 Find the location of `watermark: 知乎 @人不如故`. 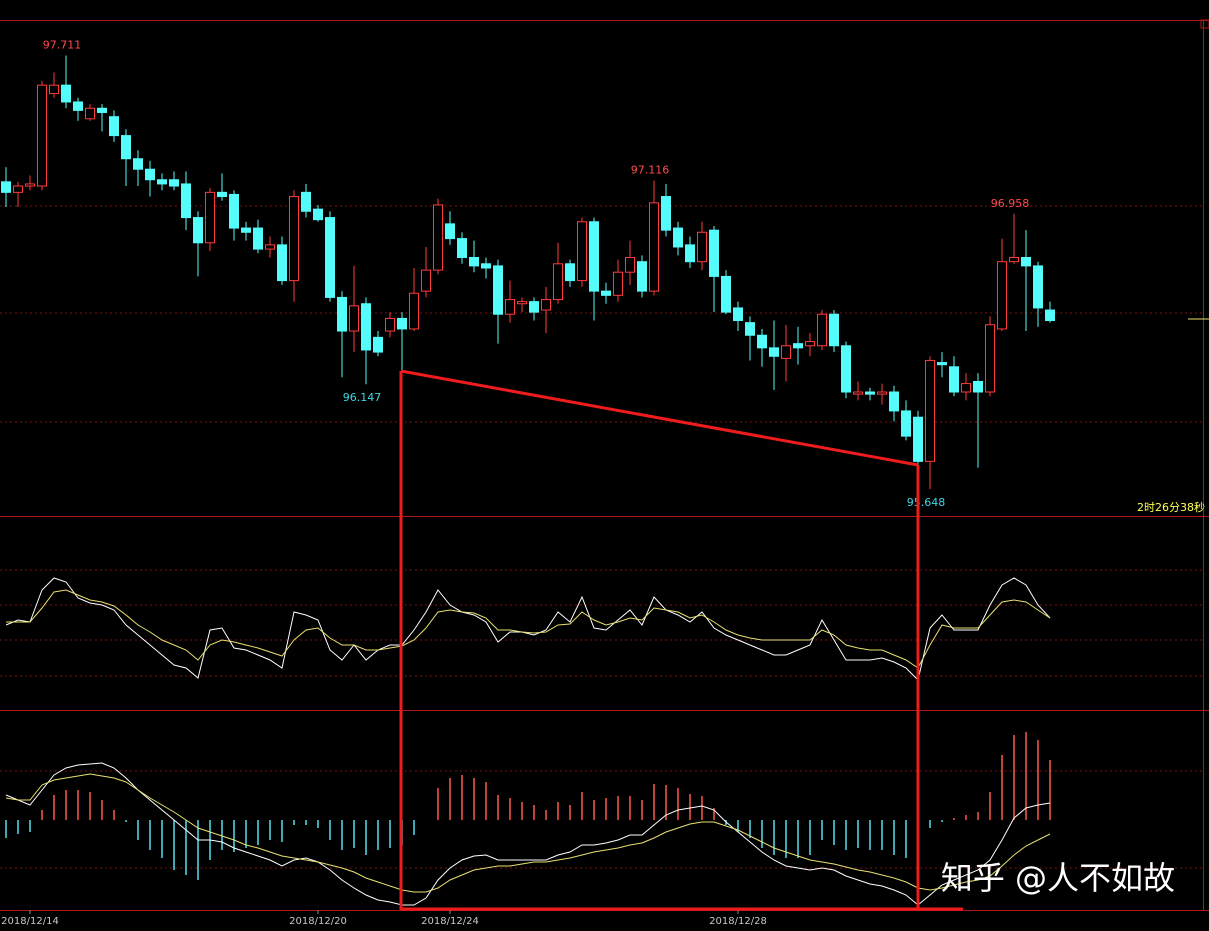

watermark: 知乎 @人不如故 is located at coordinates (1058, 878).